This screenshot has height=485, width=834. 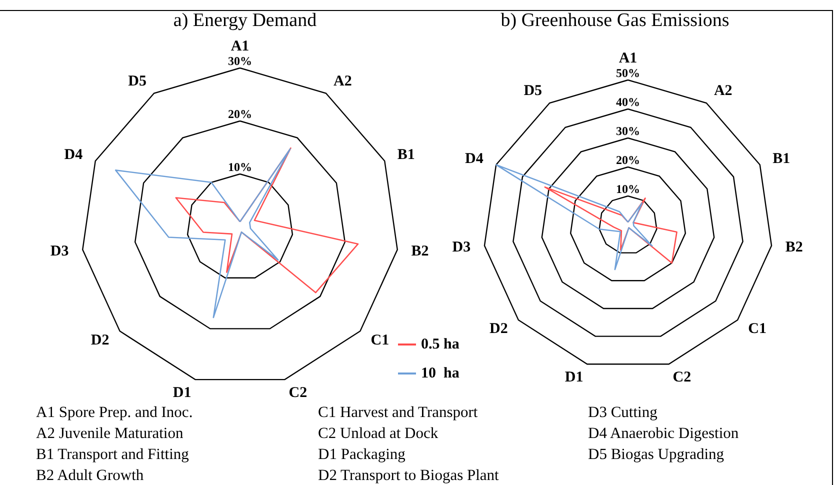 What do you see at coordinates (398, 413) in the screenshot?
I see `text: C1 Harvest and Transport` at bounding box center [398, 413].